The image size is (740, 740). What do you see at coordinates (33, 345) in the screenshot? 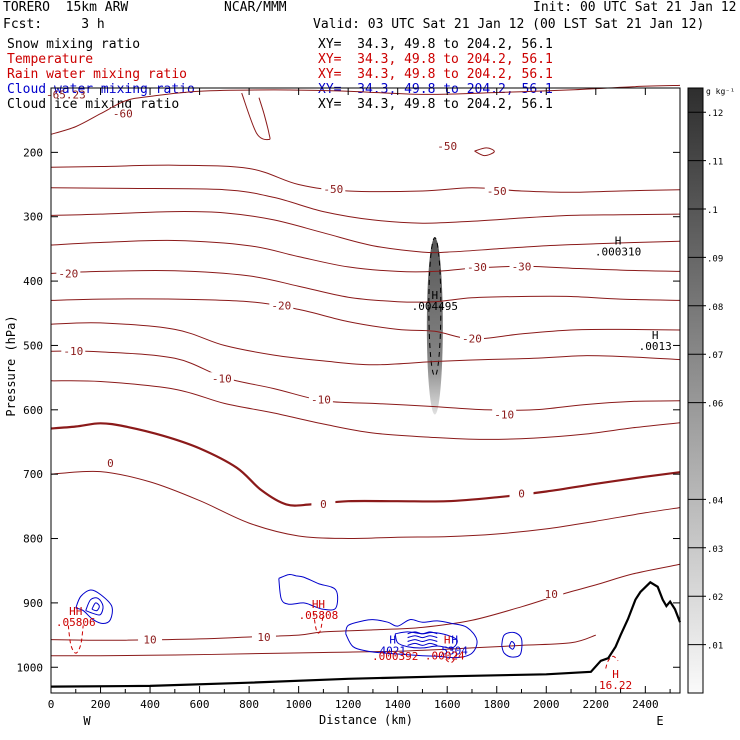
I see `y-tick-label: 500` at bounding box center [33, 345].